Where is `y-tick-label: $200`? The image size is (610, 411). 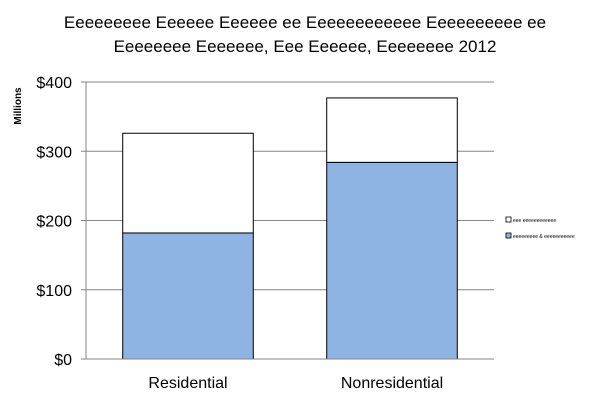
y-tick-label: $200 is located at coordinates (54, 222).